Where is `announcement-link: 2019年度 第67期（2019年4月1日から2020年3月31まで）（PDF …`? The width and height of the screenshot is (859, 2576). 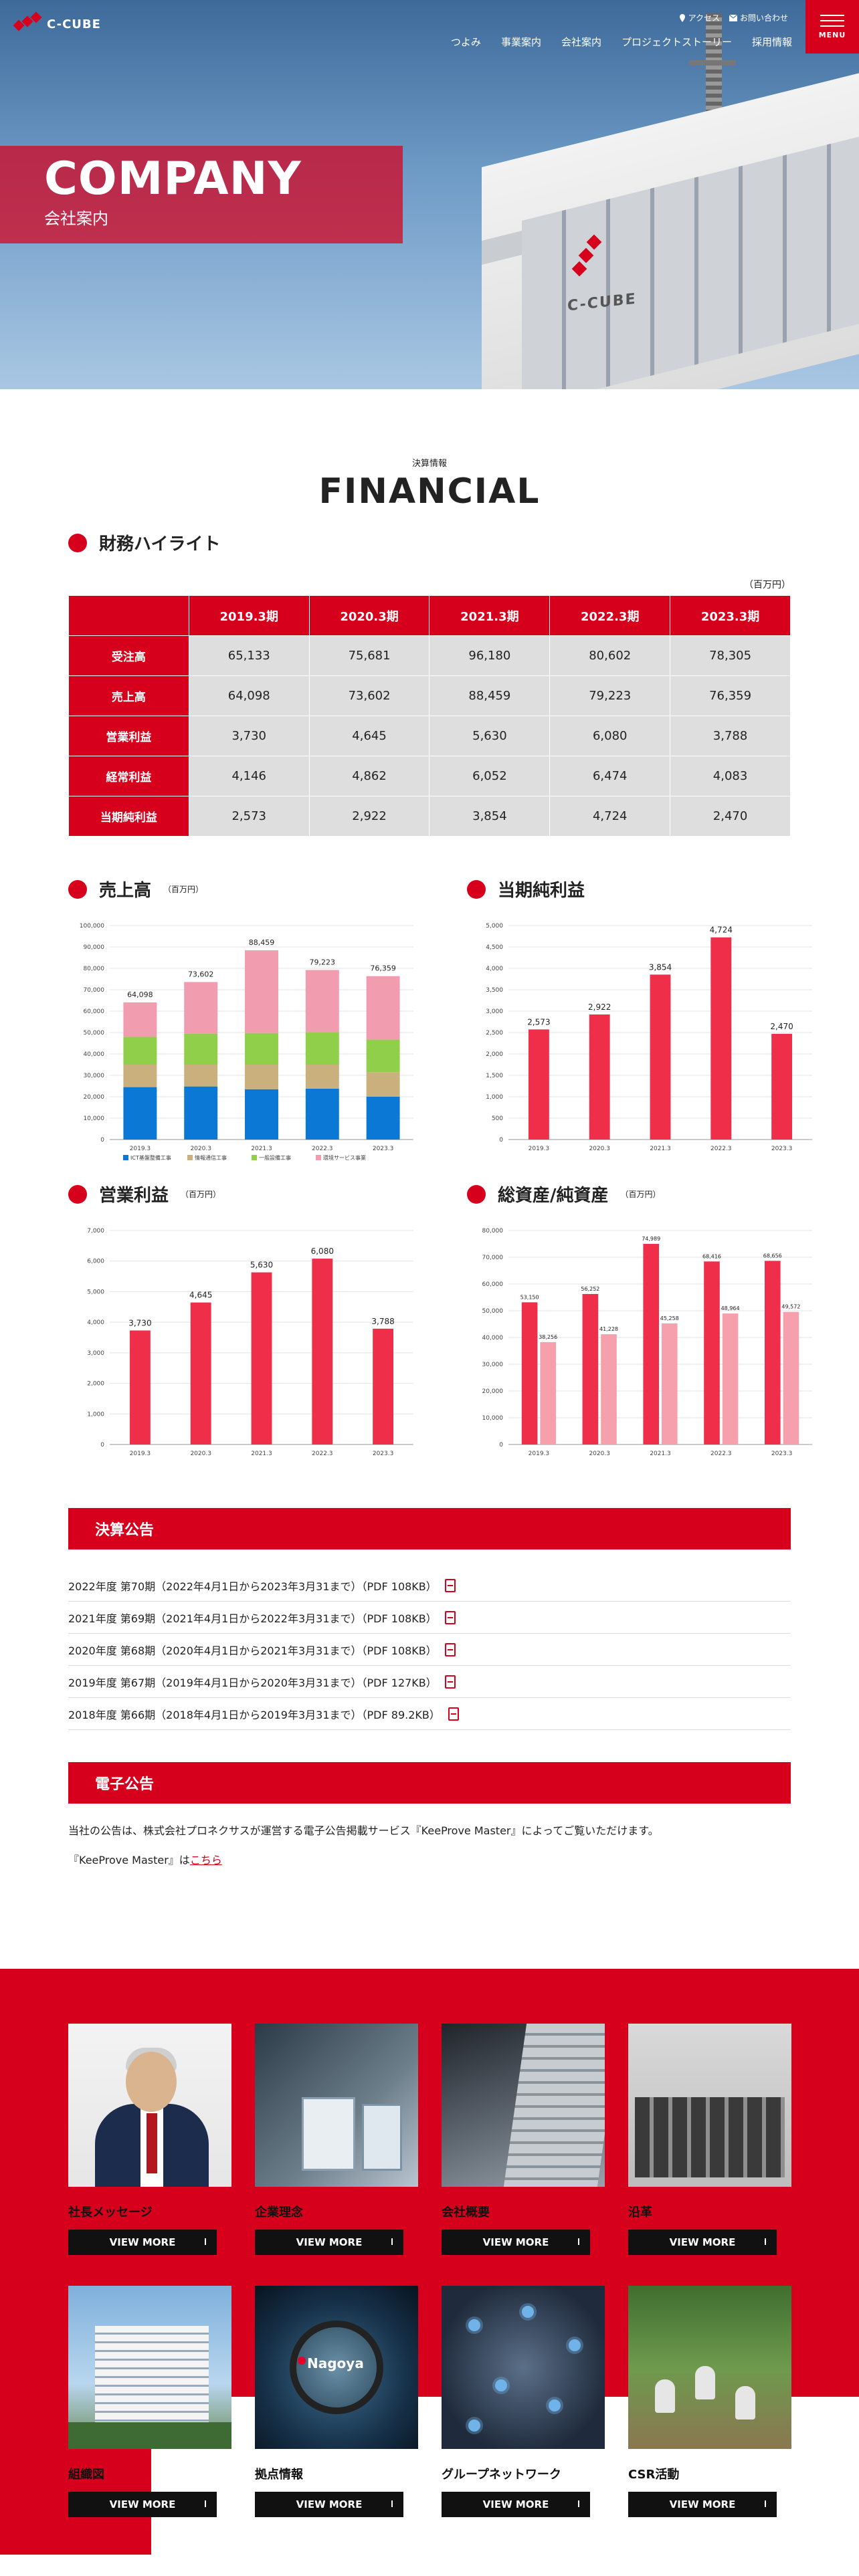 announcement-link: 2019年度 第67期（2019年4月1日から2020年3月31まで）（PDF … is located at coordinates (253, 1683).